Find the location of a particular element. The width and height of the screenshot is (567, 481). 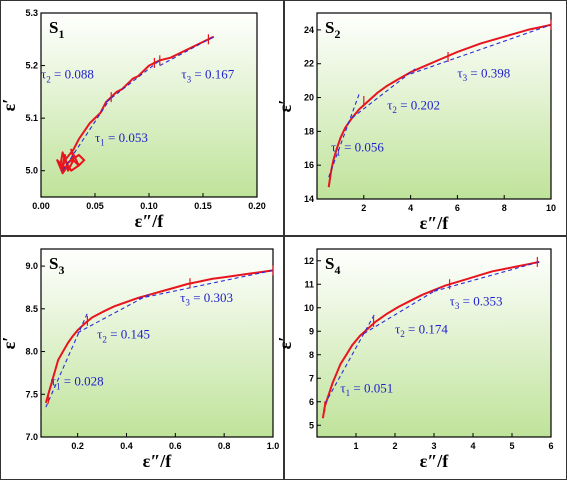

x-tick-label: 0.00 is located at coordinates (41, 206).